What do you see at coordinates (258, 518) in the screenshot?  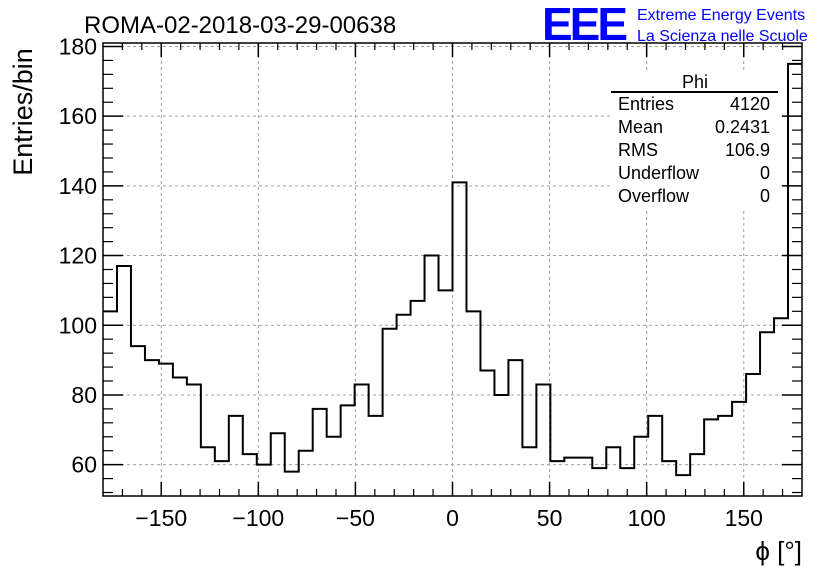 I see `x-tick-label: −100` at bounding box center [258, 518].